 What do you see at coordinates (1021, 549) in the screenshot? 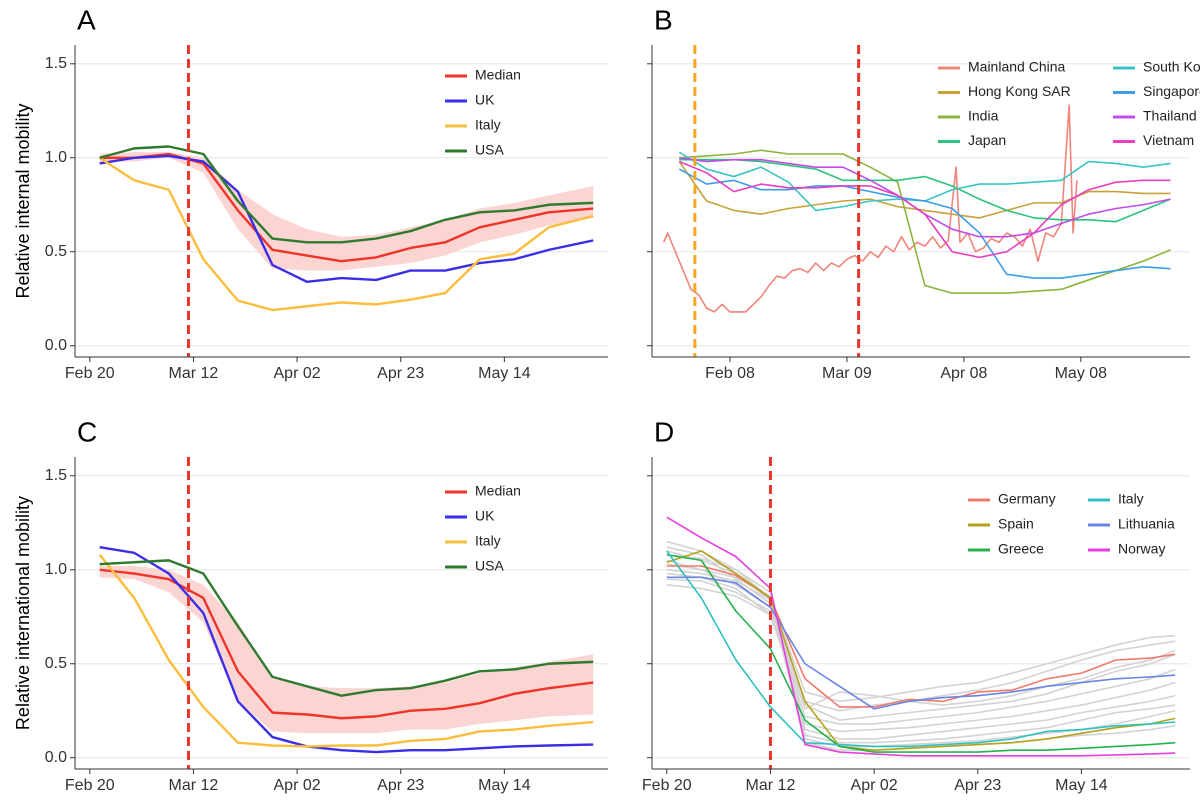
I see `legend-label: Greece` at bounding box center [1021, 549].